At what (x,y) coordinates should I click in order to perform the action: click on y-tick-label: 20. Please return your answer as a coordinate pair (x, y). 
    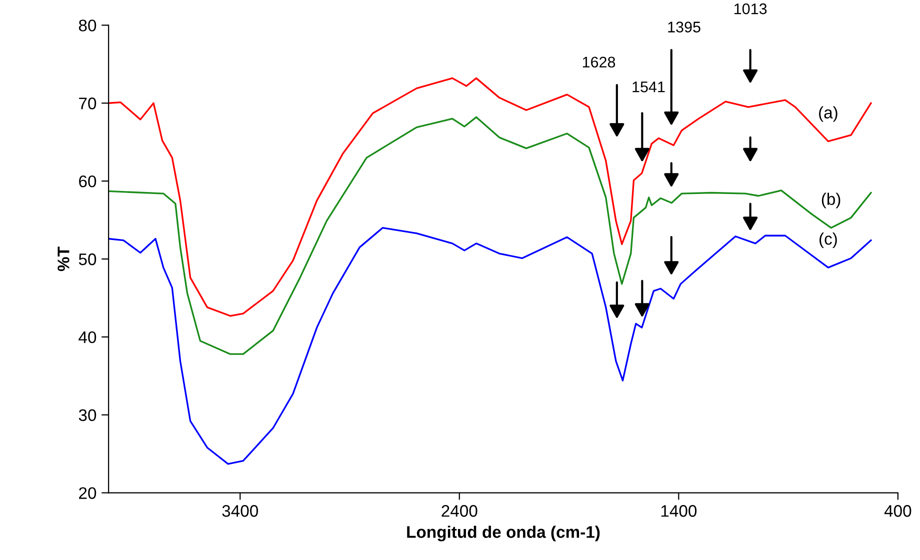
    Looking at the image, I should click on (87, 493).